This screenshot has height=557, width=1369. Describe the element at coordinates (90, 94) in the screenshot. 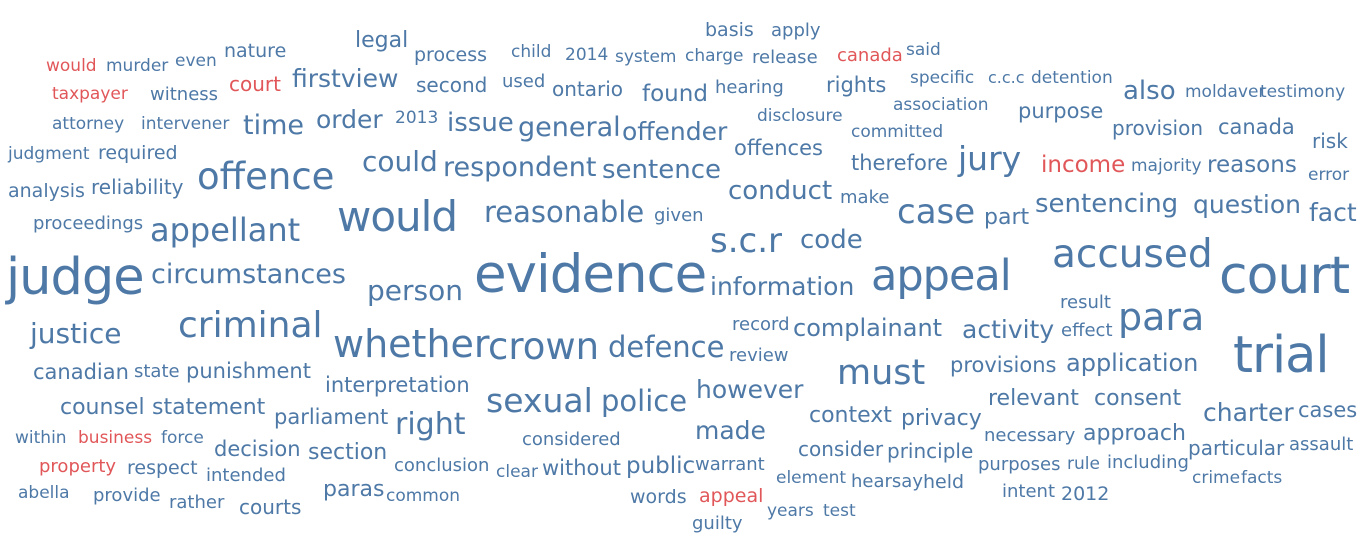

I see `word: taxpayer` at that location.